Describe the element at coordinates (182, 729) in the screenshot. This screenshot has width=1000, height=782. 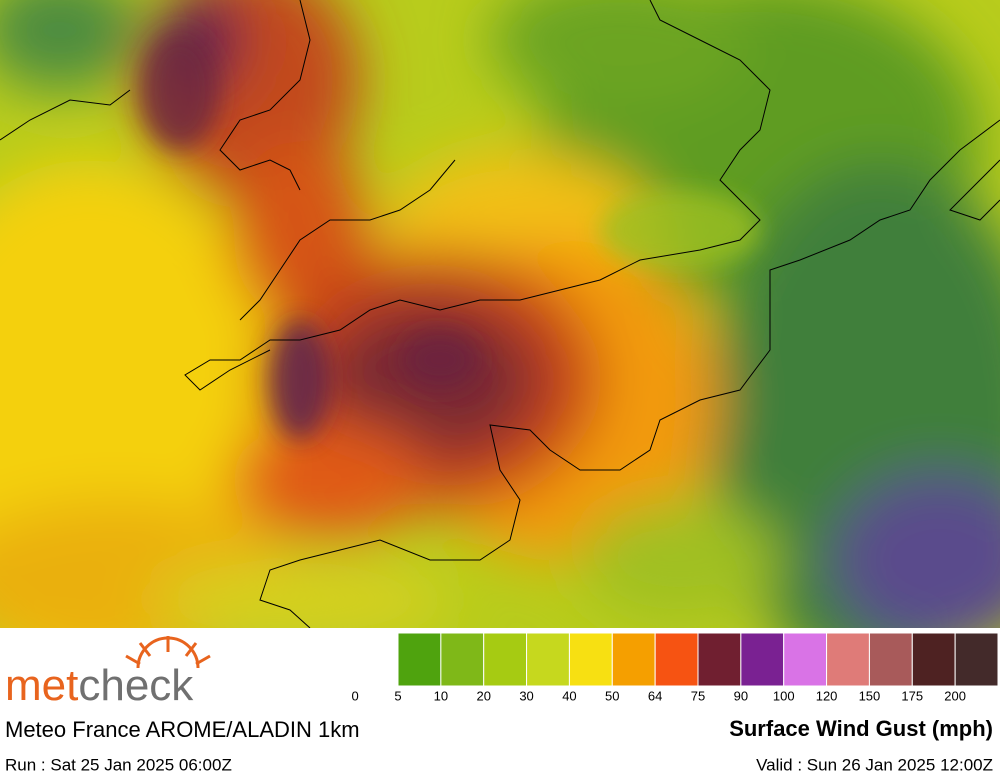
I see `model-name: Meteo France AROME/ALADIN 1km` at that location.